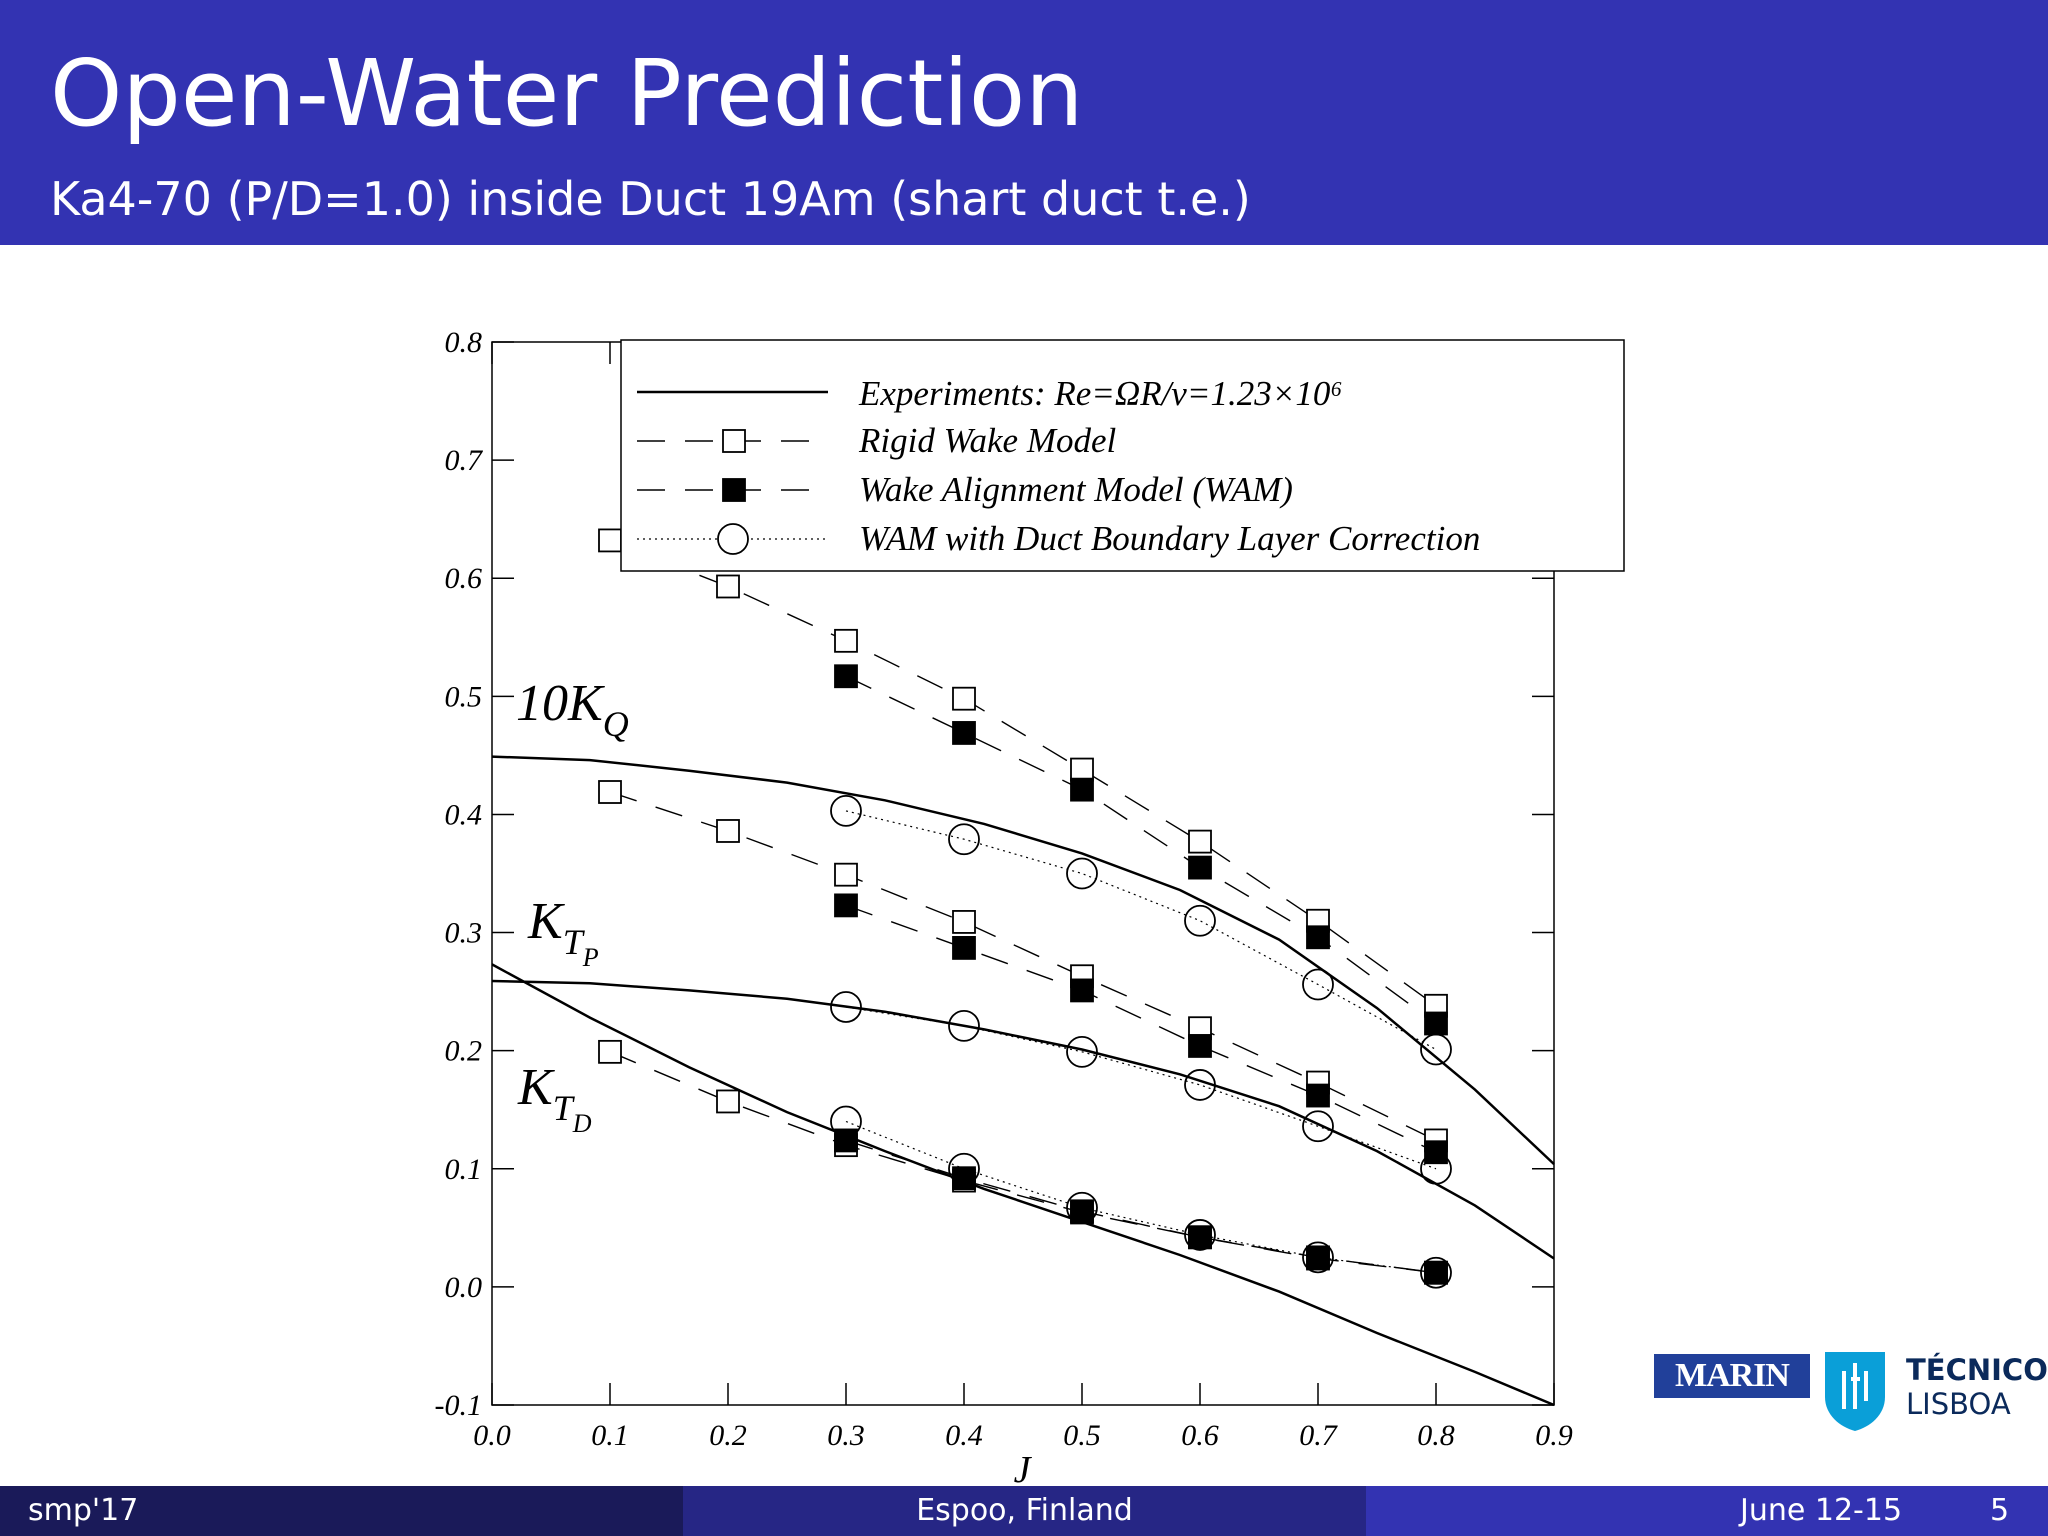 This screenshot has height=1536, width=2048. I want to click on tecnico-logo-line1: TÉCNICO, so click(1977, 1370).